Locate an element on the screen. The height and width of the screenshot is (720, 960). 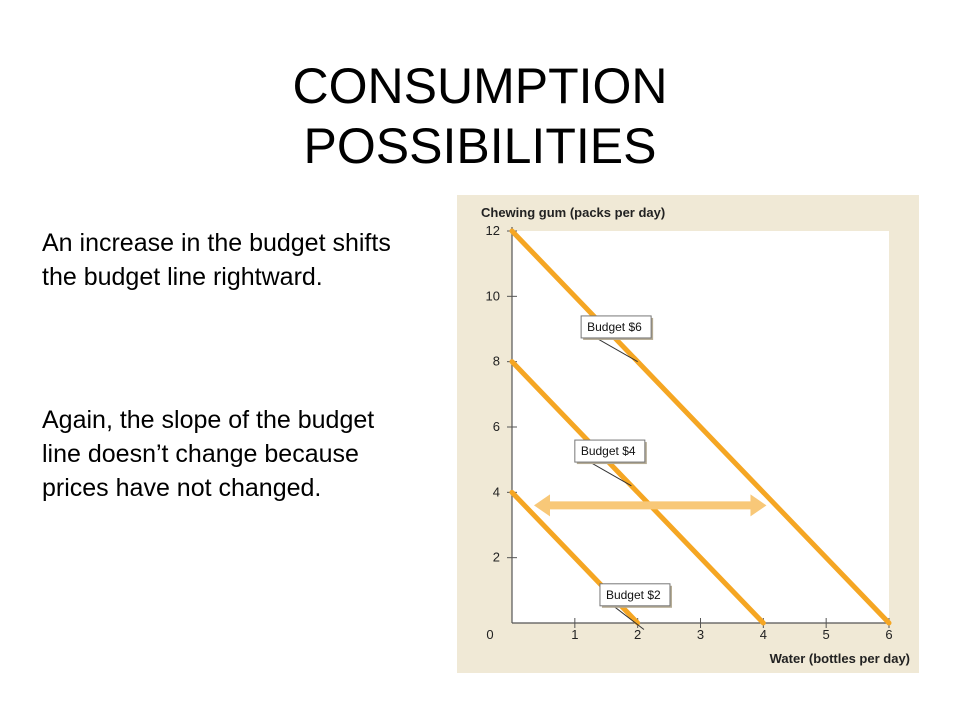
x-tick-label: 4 is located at coordinates (763, 634).